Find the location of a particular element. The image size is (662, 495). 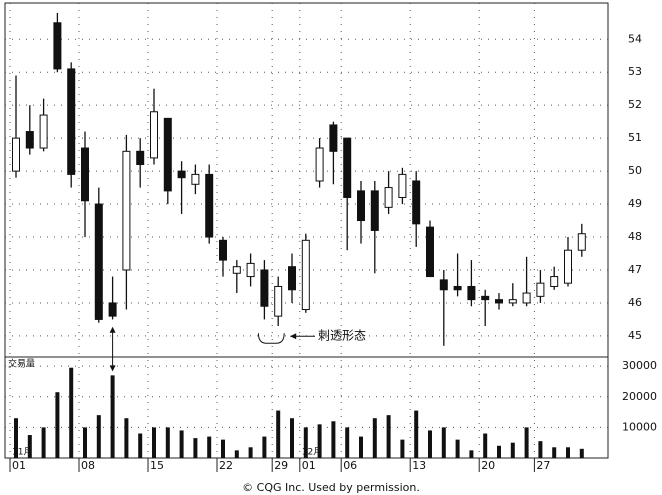

x-tick-label: 13 is located at coordinates (419, 465).